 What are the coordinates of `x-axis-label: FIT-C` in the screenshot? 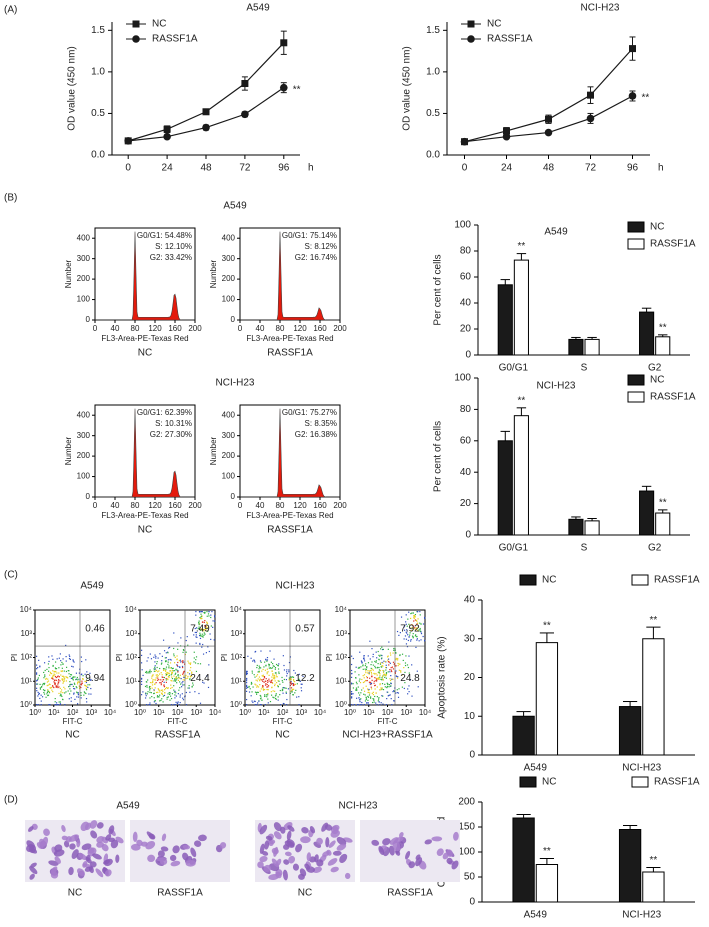 It's located at (73, 721).